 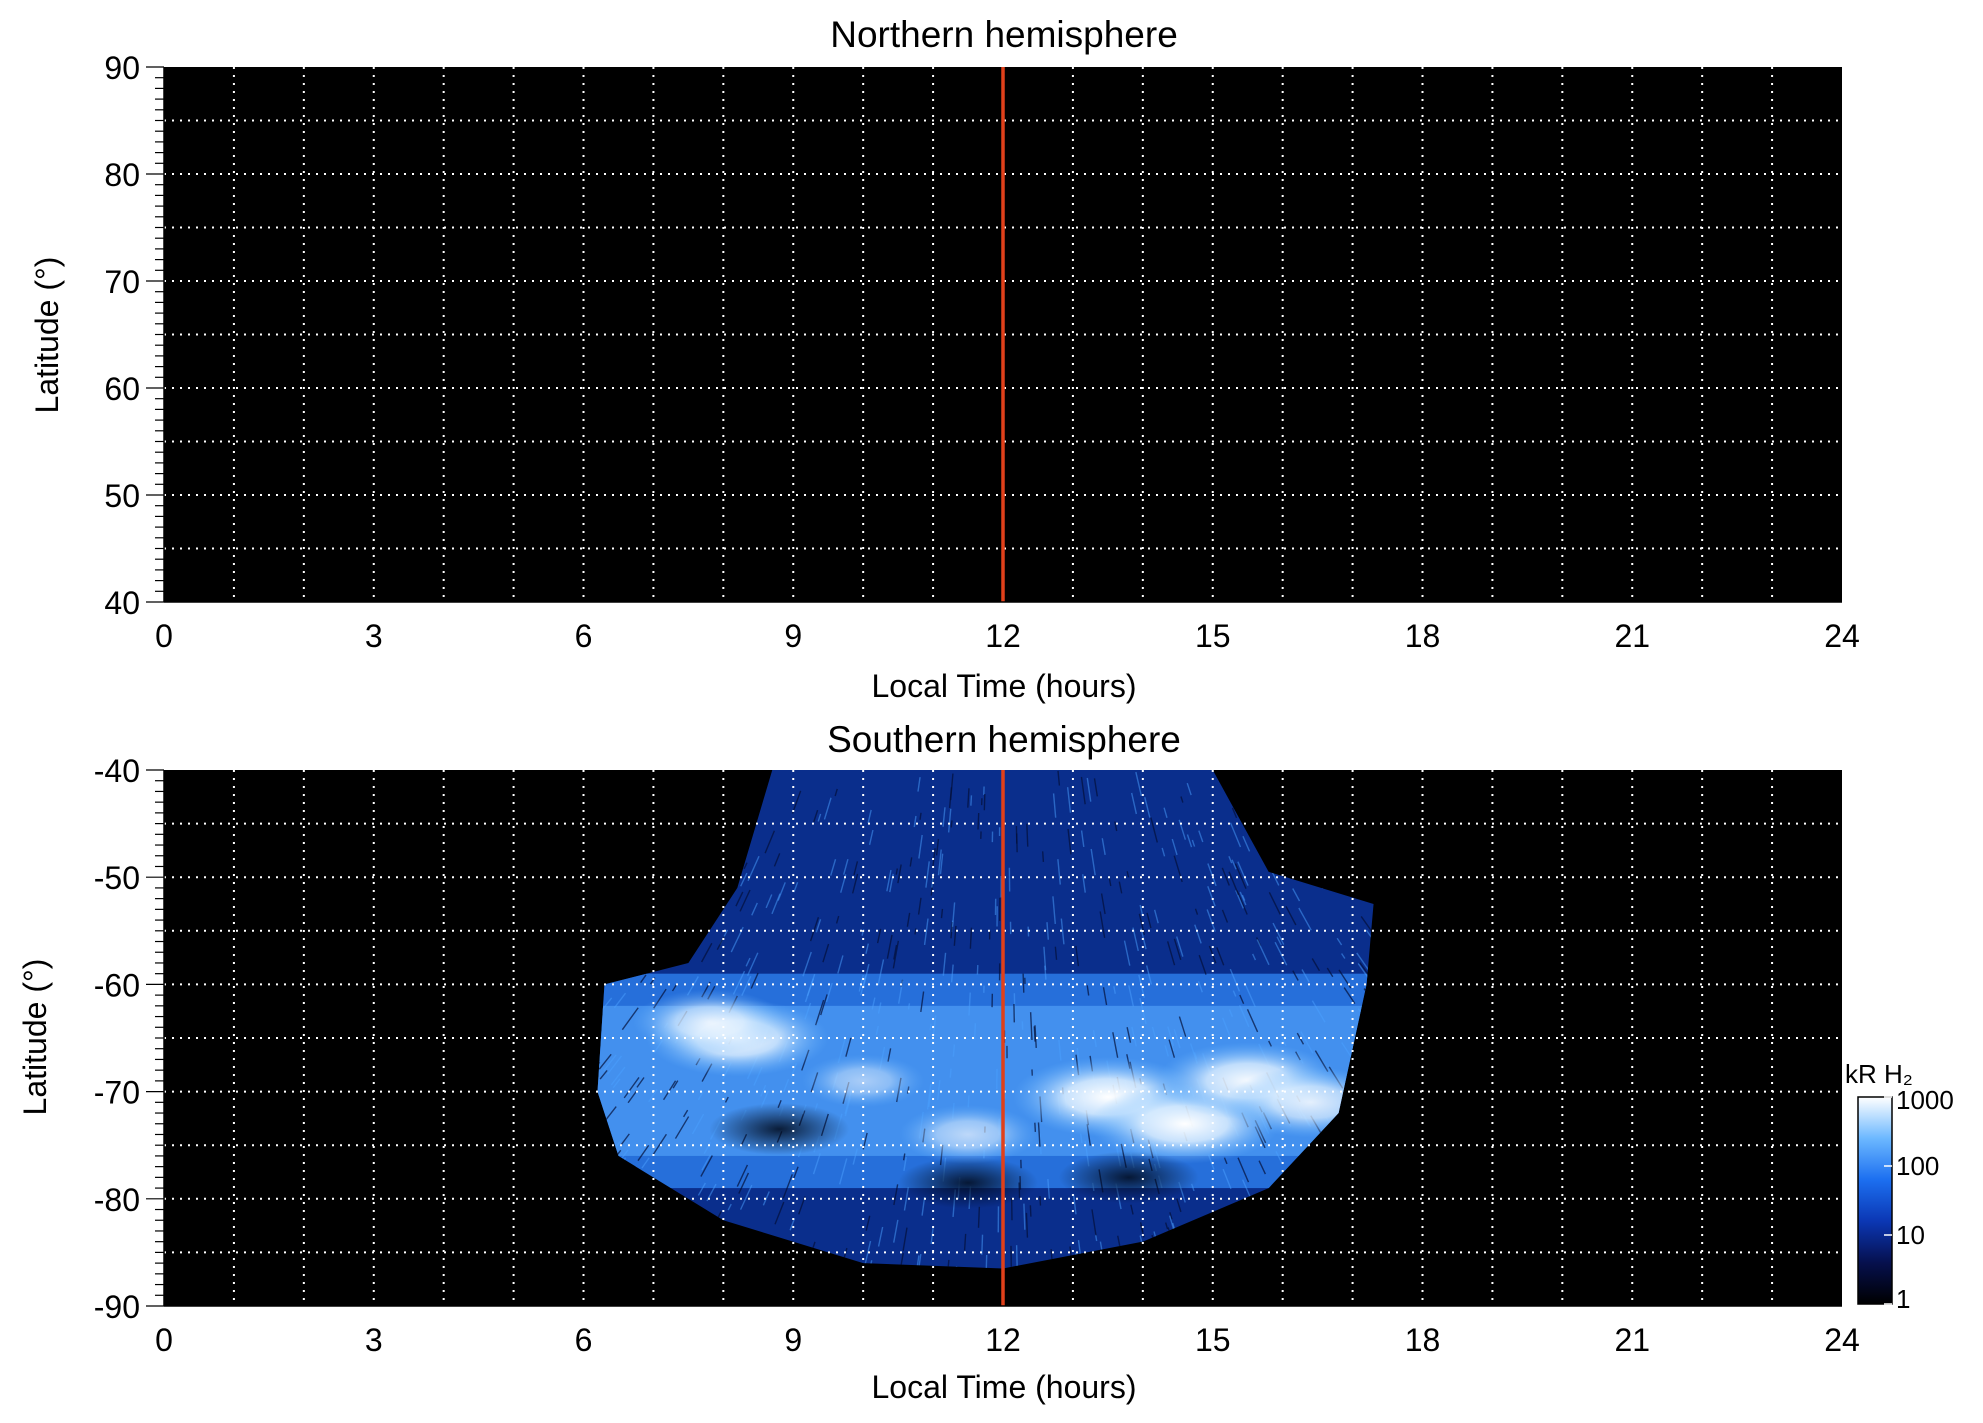 What do you see at coordinates (1003, 1340) in the screenshot?
I see `x-tick-label: 12` at bounding box center [1003, 1340].